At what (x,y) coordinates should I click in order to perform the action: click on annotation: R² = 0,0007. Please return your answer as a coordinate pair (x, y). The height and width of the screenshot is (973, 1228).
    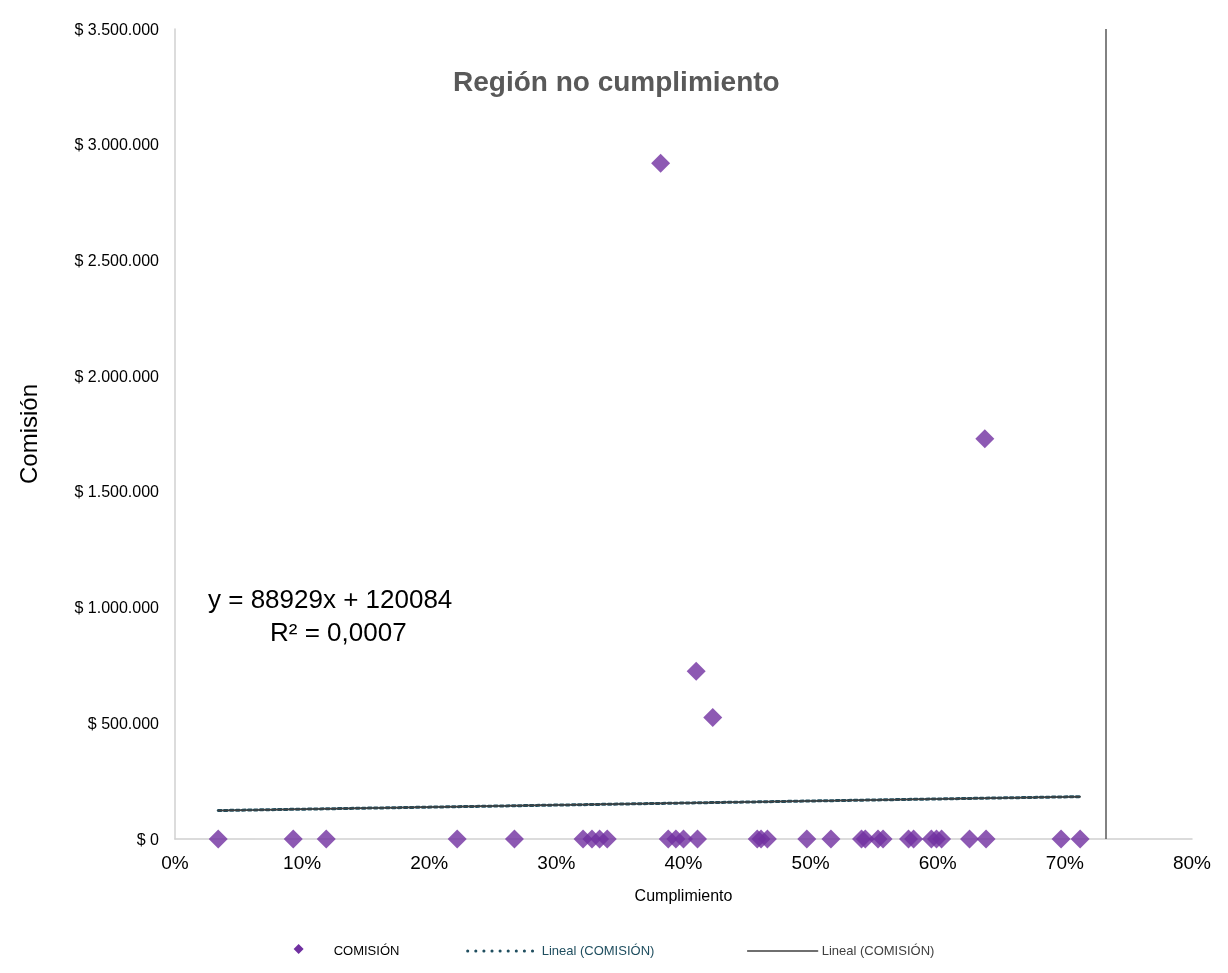
    Looking at the image, I should click on (338, 632).